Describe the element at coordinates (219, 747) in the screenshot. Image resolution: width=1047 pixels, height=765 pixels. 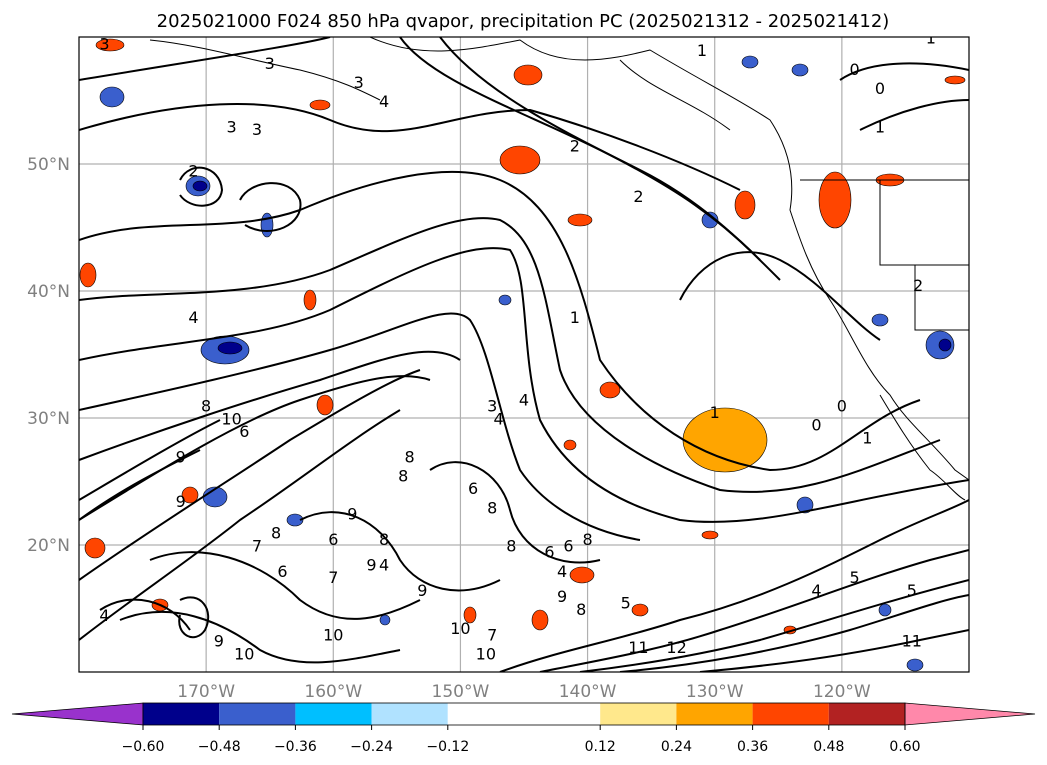
I see `colorbar-tick-label: −0.48` at that location.